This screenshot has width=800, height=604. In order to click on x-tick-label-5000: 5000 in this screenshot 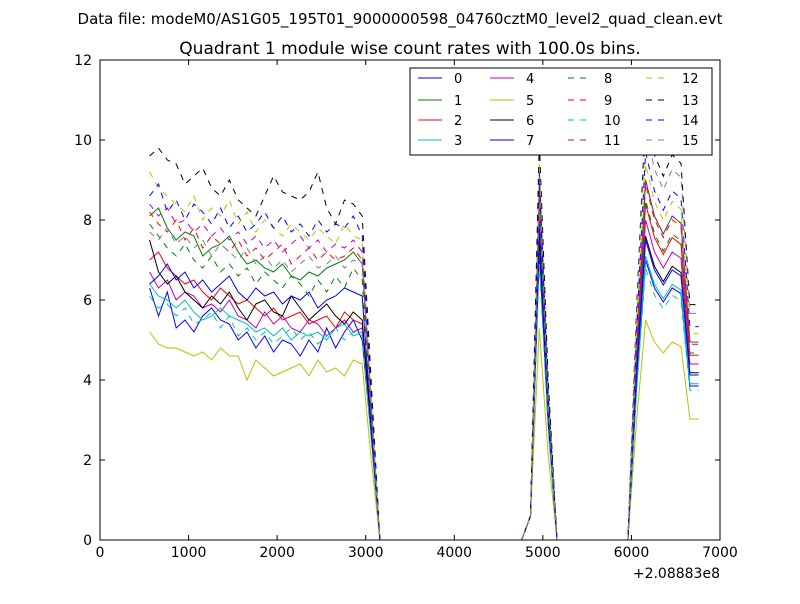, I will do `click(543, 553)`.